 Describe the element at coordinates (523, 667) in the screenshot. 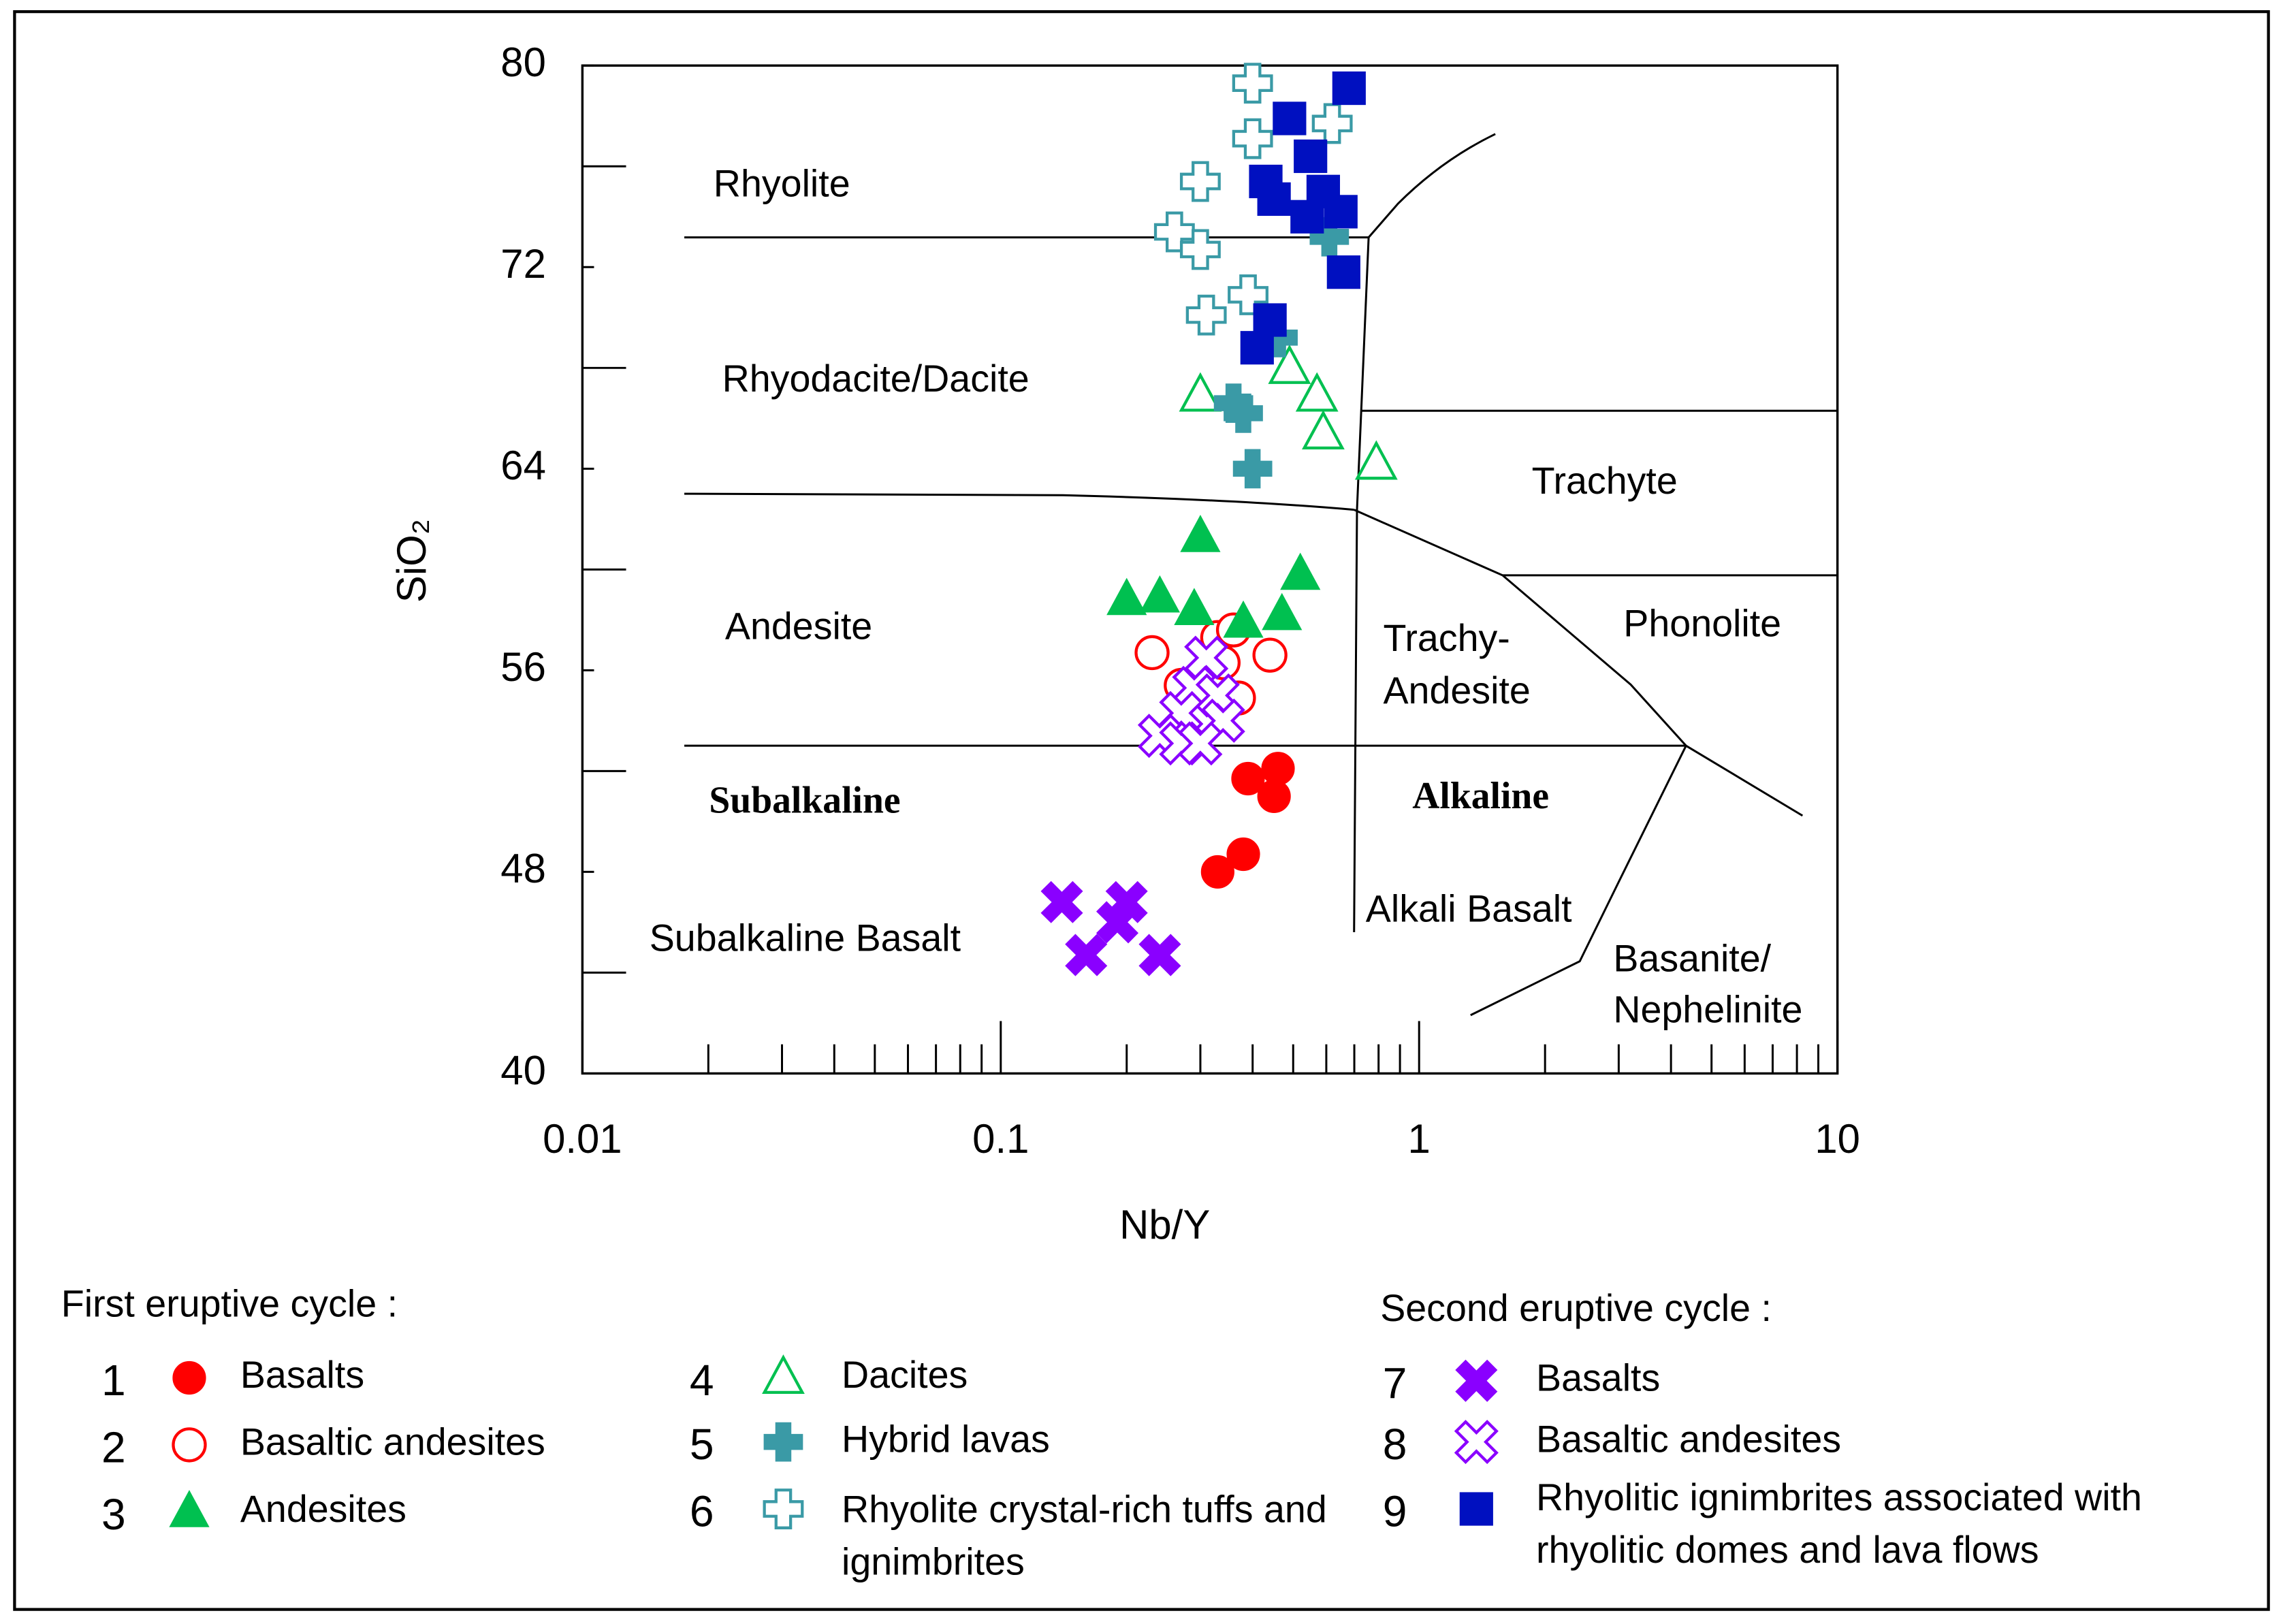

I see `y-tick-label: 56` at that location.